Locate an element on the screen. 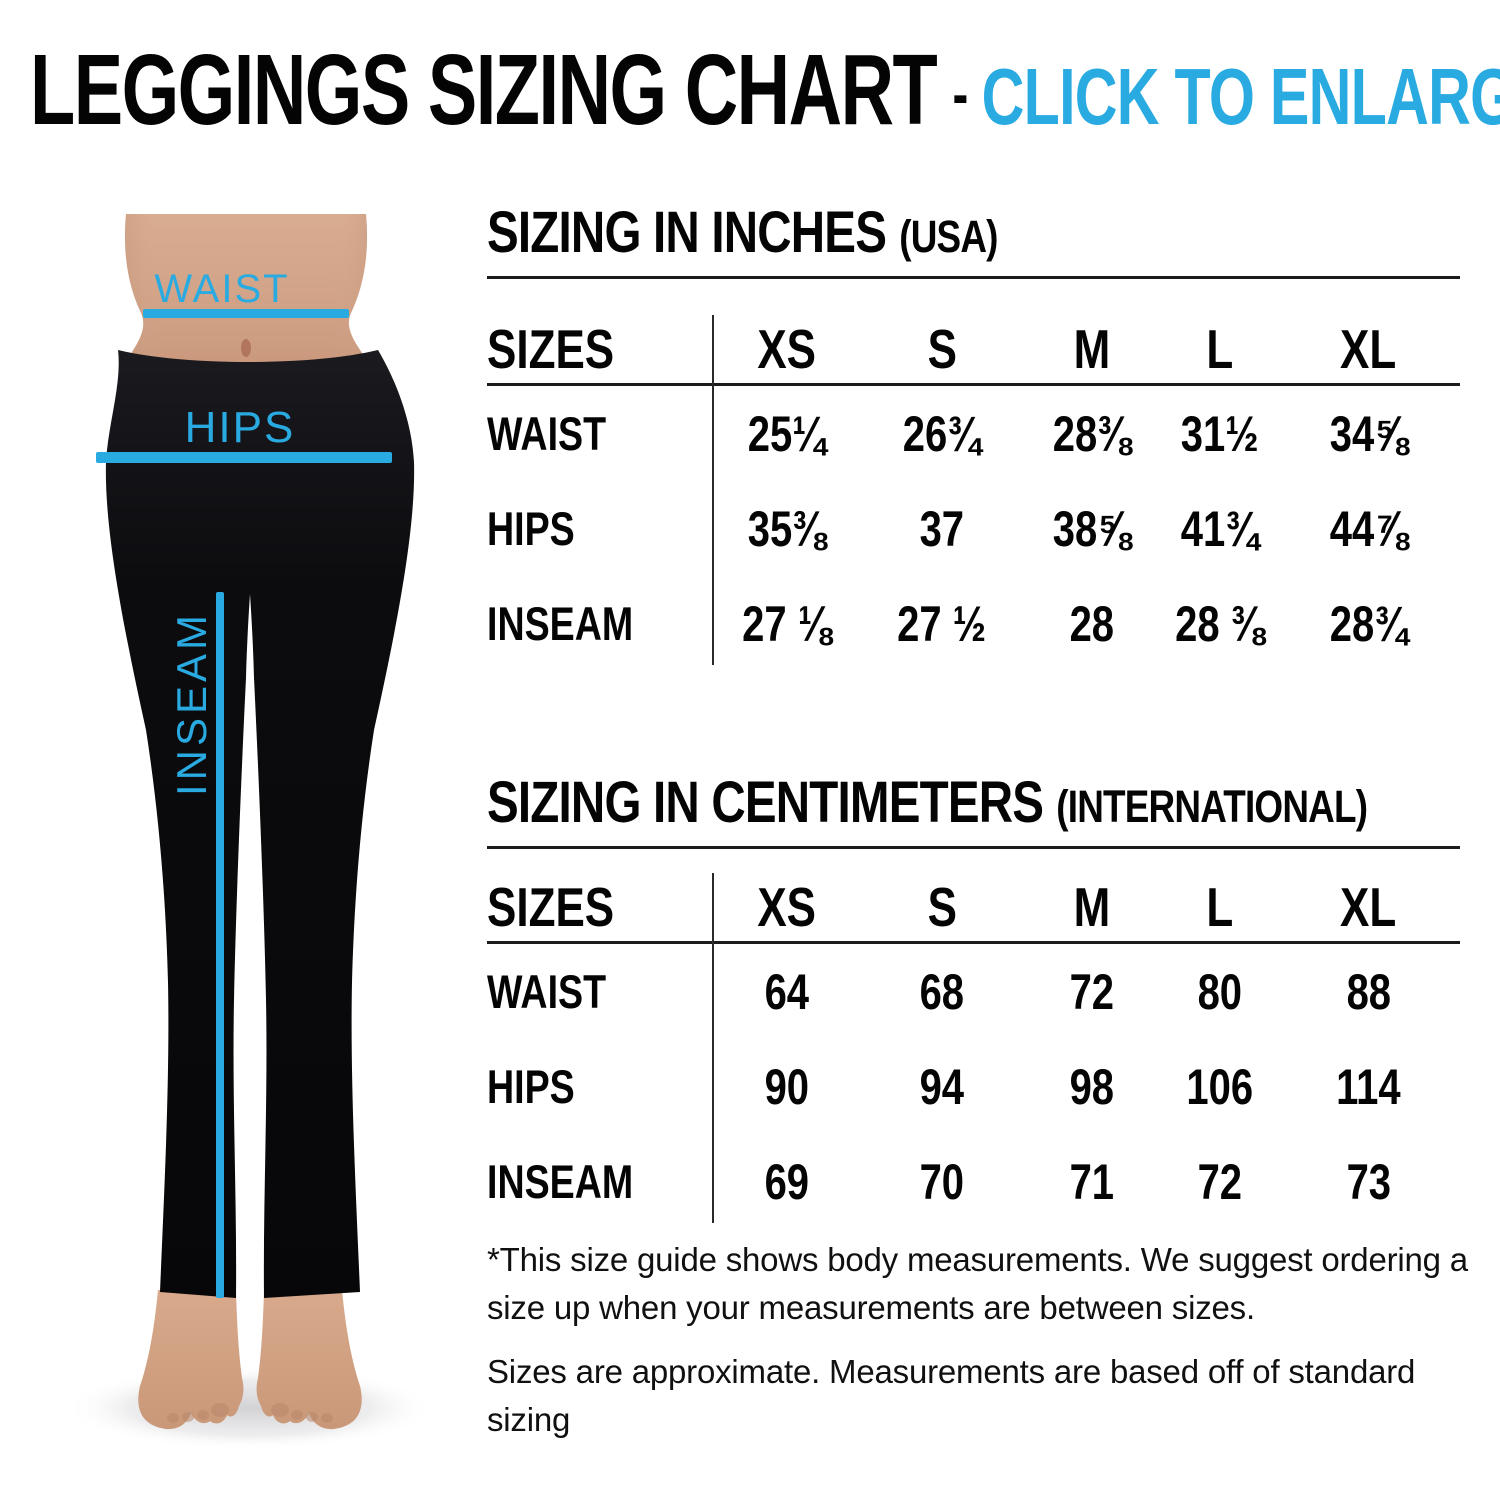 The image size is (1500, 1500). table-cell: 28 ⅜ is located at coordinates (1219, 623).